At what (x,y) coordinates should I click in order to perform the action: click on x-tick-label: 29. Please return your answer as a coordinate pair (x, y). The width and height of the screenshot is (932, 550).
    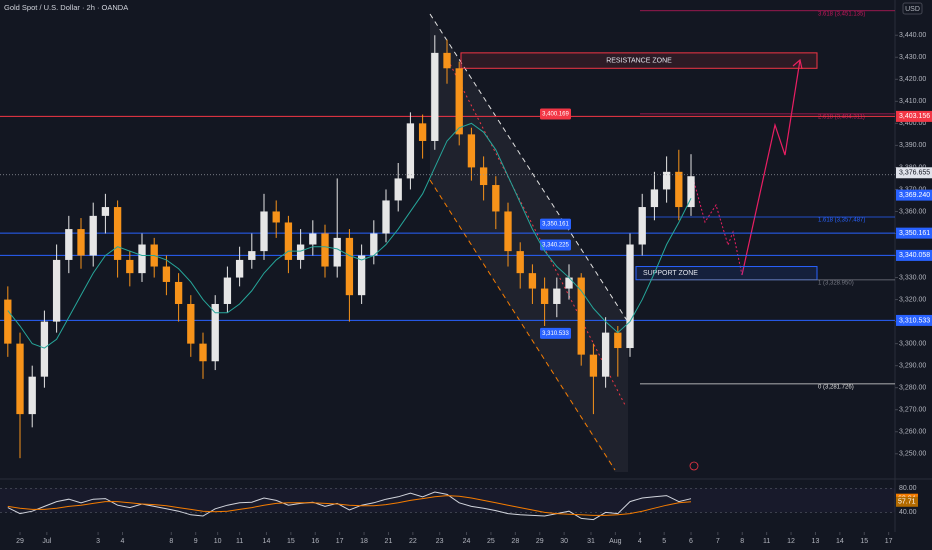
    Looking at the image, I should click on (540, 541).